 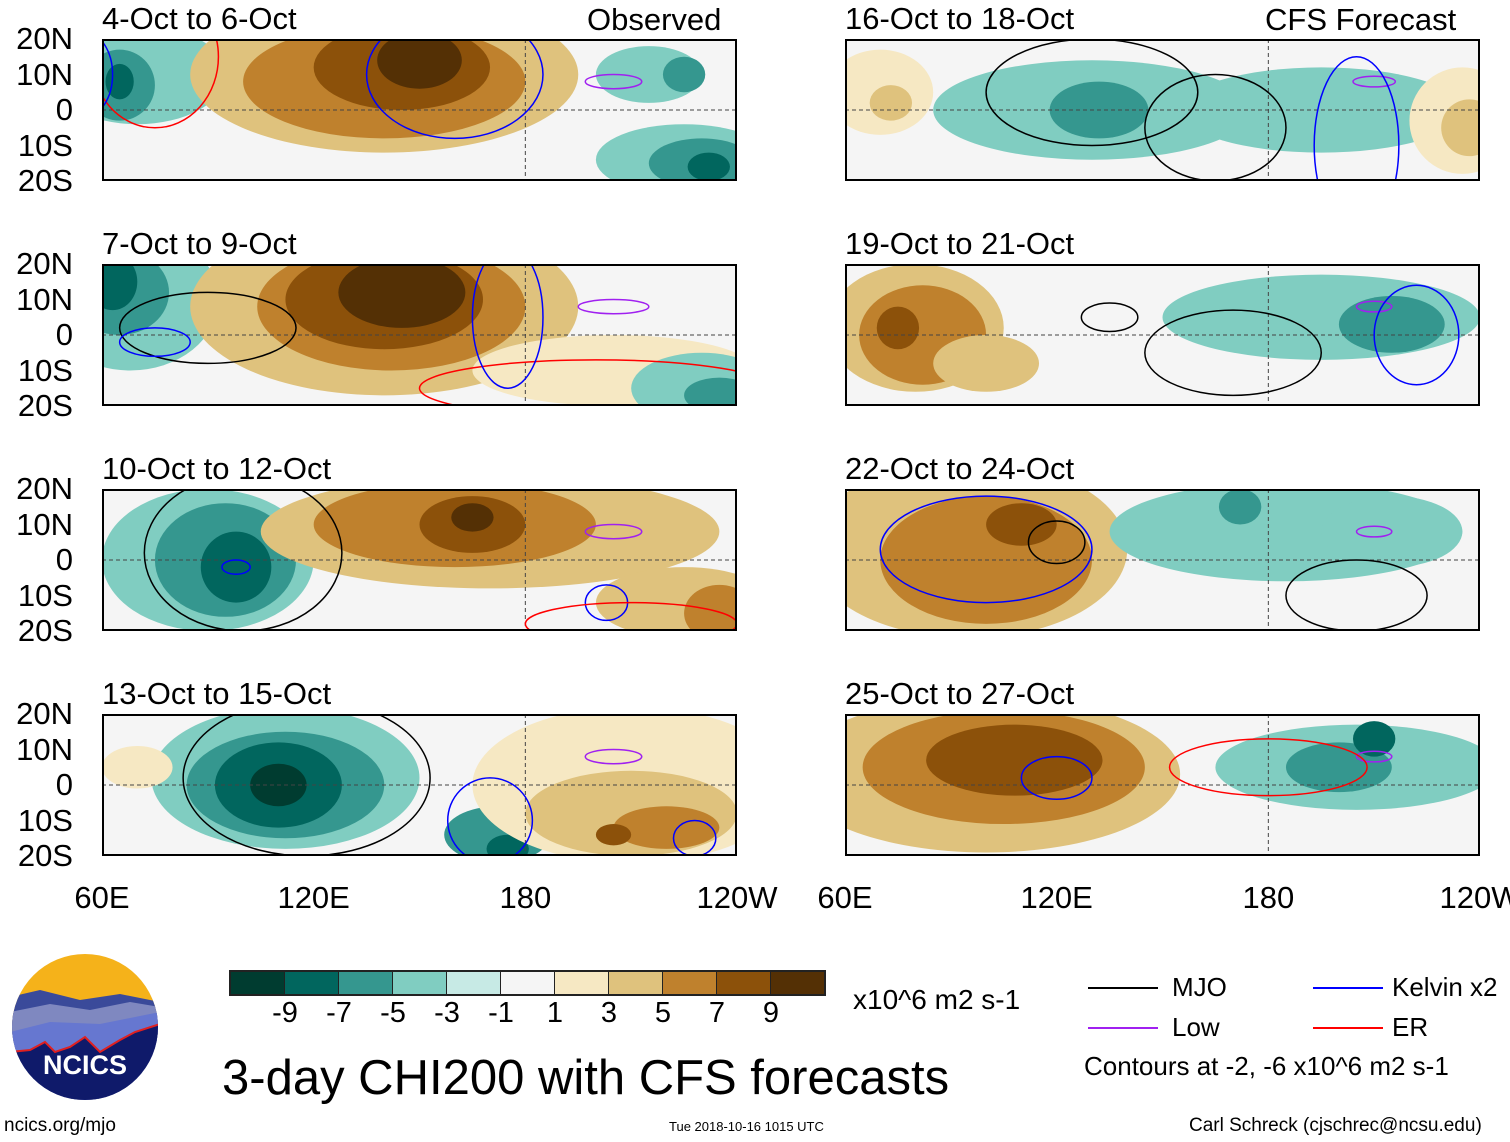 What do you see at coordinates (501, 1013) in the screenshot?
I see `colorbar-tick: -1` at bounding box center [501, 1013].